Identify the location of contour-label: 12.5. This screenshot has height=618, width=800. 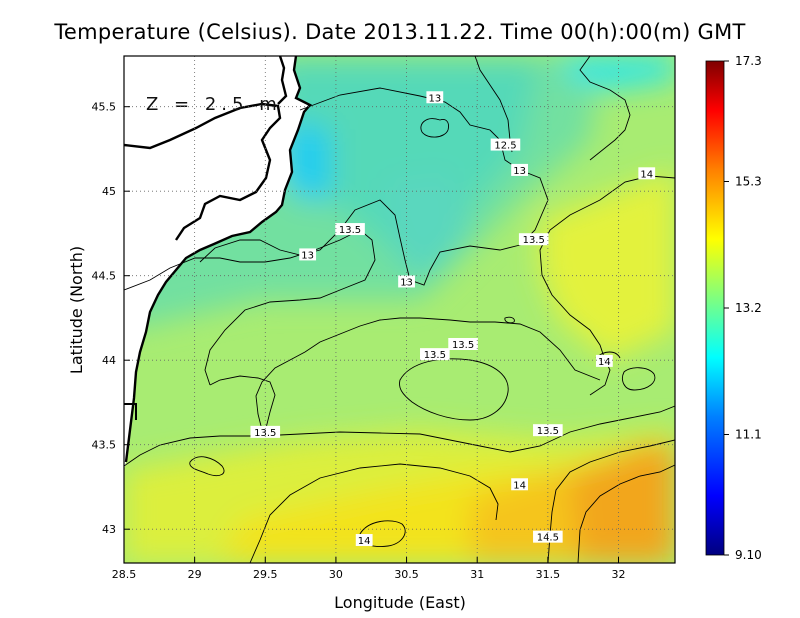
(505, 146).